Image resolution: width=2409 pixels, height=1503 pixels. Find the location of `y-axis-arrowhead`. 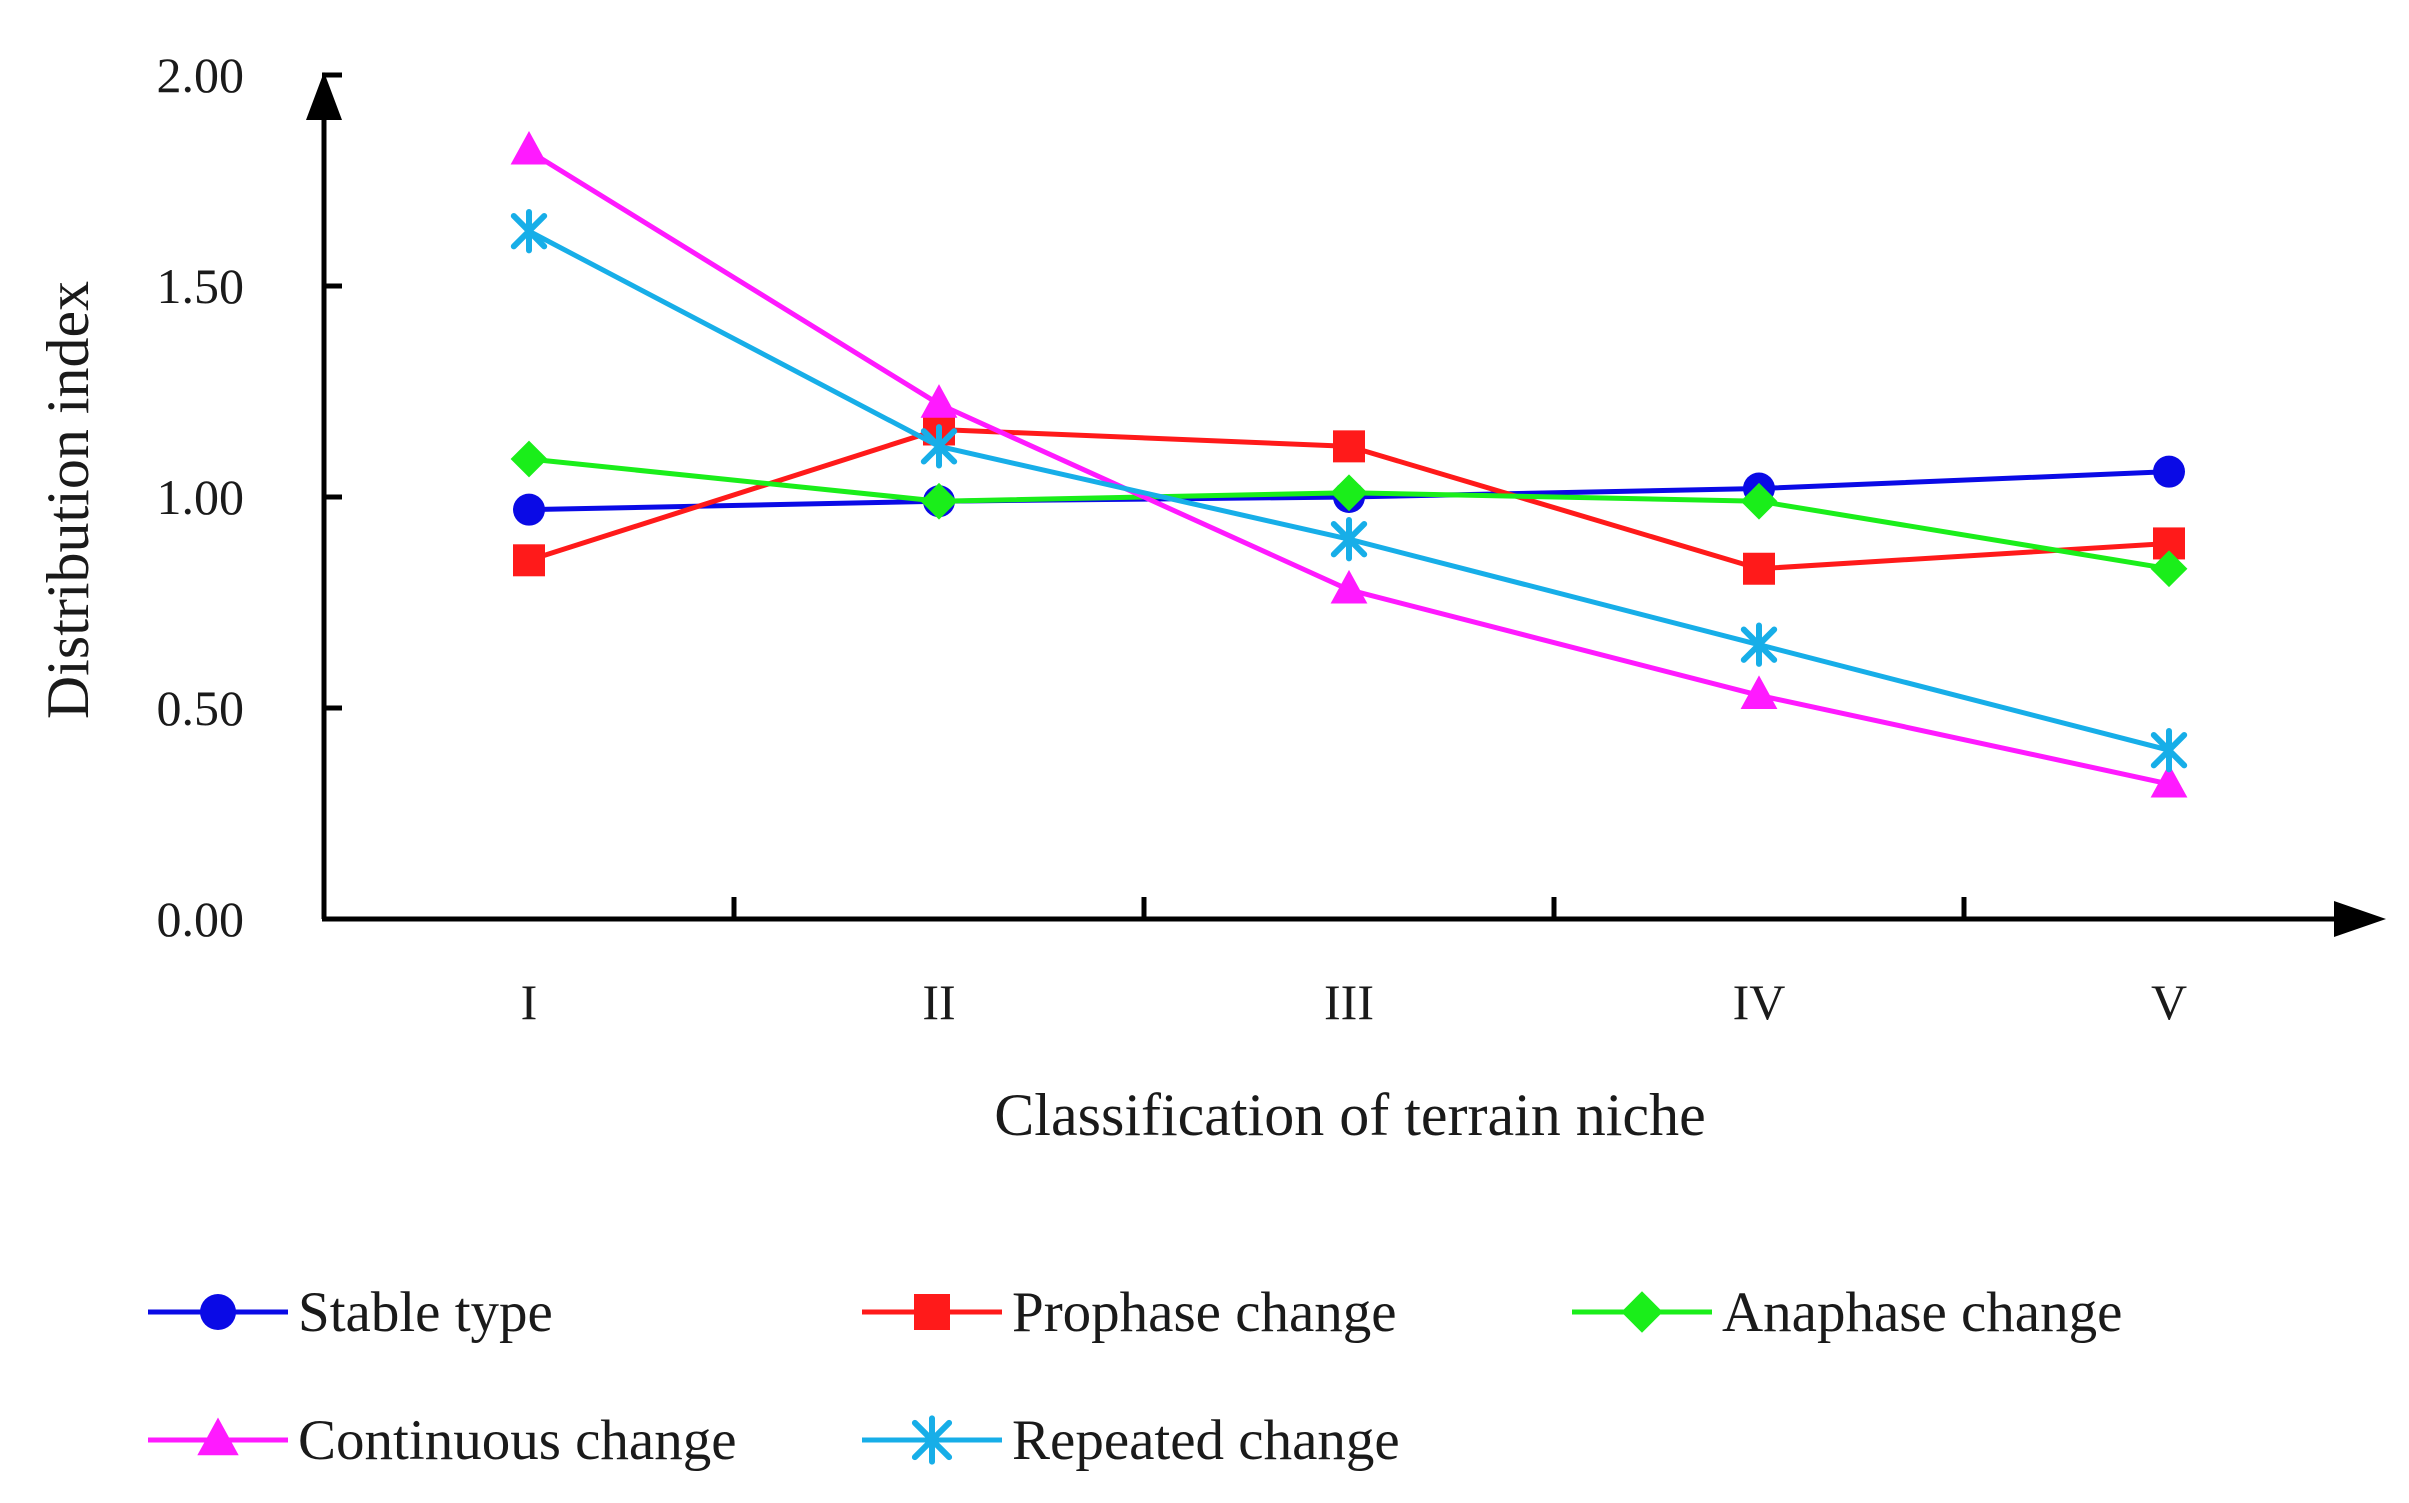

y-axis-arrowhead is located at coordinates (324, 96).